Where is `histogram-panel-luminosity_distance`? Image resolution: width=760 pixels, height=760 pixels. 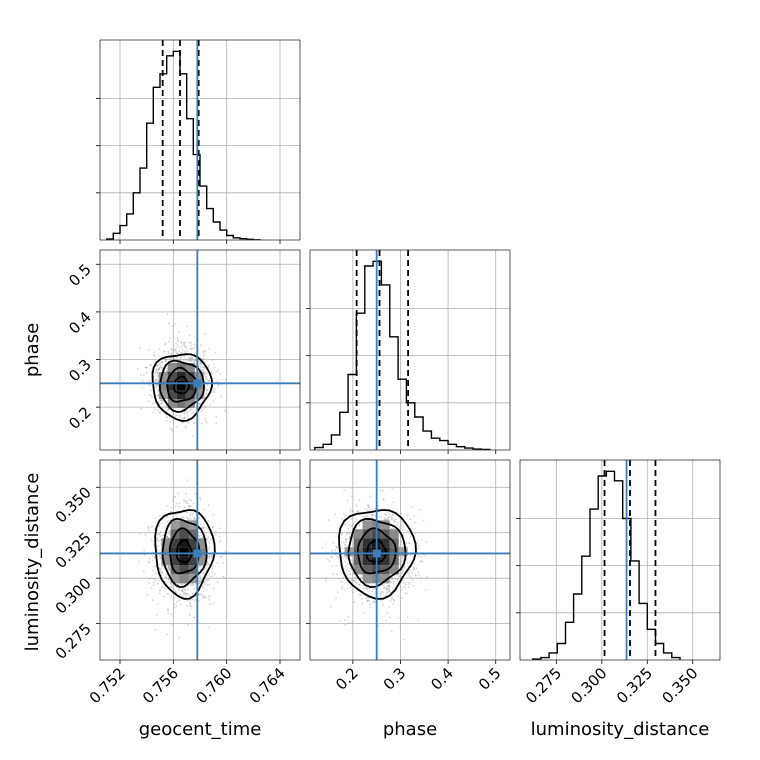
histogram-panel-luminosity_distance is located at coordinates (618, 561).